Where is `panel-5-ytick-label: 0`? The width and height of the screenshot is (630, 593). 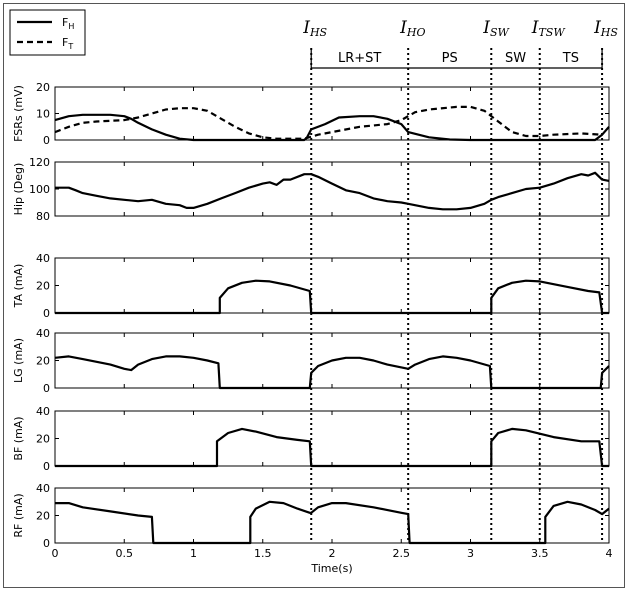
panel-5-ytick-label: 0 is located at coordinates (46, 466).